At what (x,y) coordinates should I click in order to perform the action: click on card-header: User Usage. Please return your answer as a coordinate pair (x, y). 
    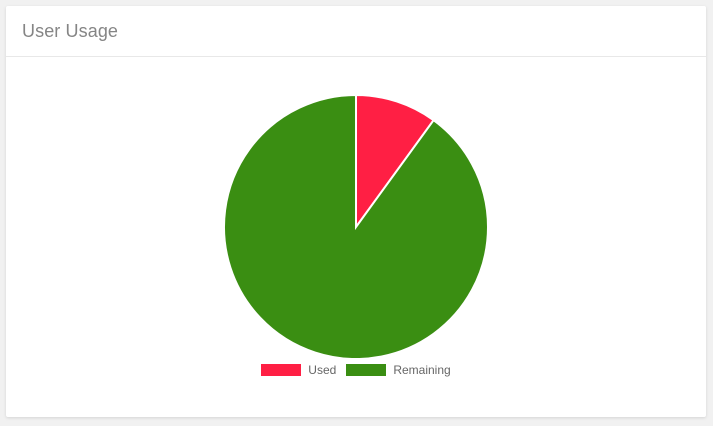
    Looking at the image, I should click on (356, 31).